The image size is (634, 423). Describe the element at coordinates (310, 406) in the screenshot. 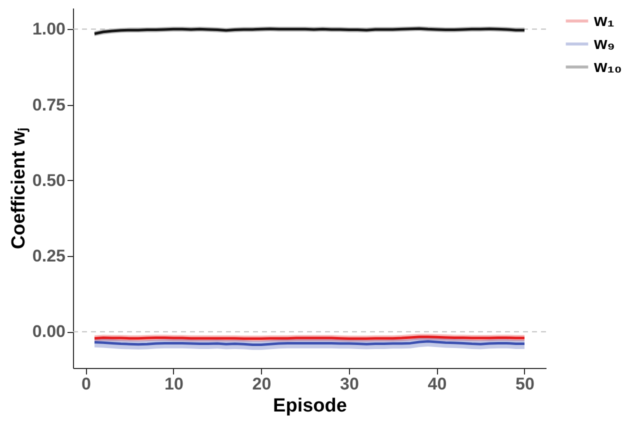

I see `x-axis-title: Episode` at that location.